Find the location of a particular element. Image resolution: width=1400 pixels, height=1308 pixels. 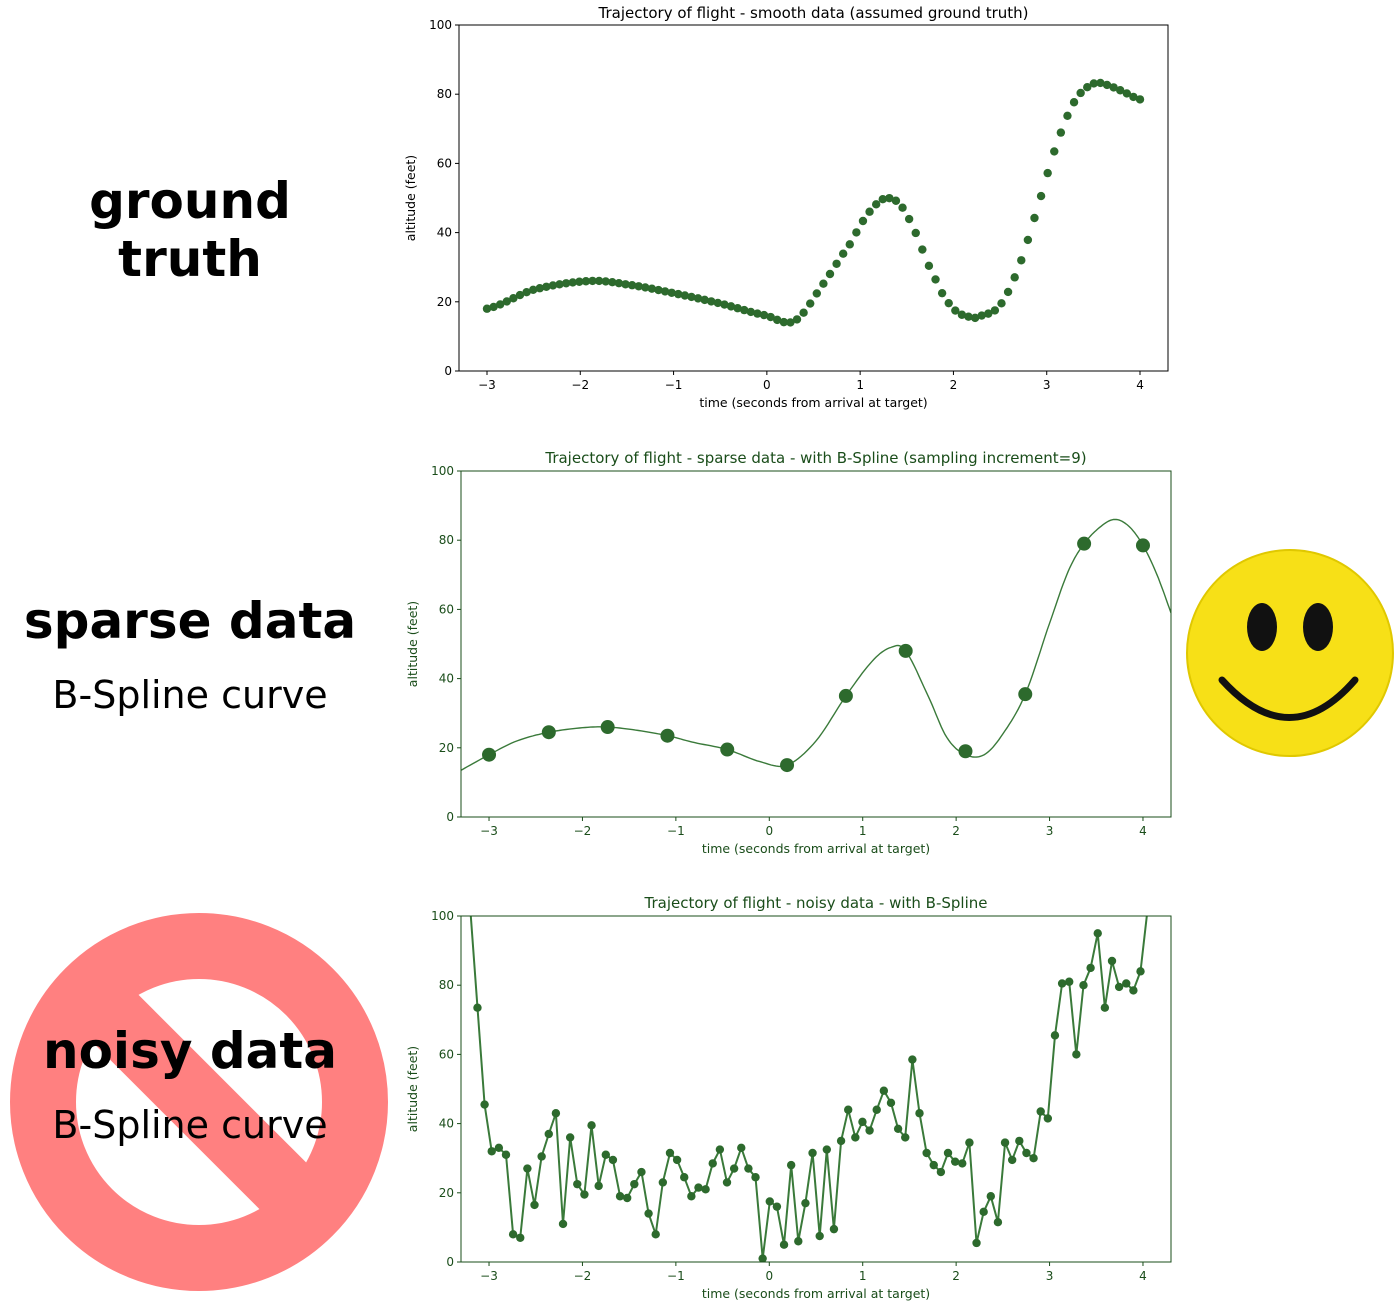

x-tick-label: 2 is located at coordinates (956, 1276).